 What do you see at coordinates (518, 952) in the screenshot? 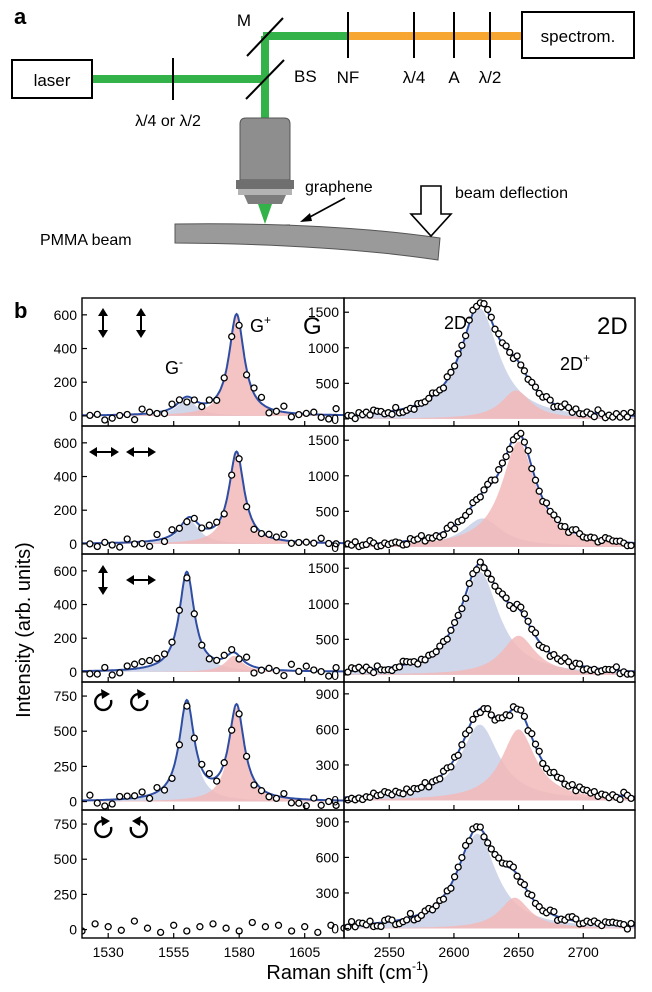
I see `x-tick-label: 2650` at bounding box center [518, 952].